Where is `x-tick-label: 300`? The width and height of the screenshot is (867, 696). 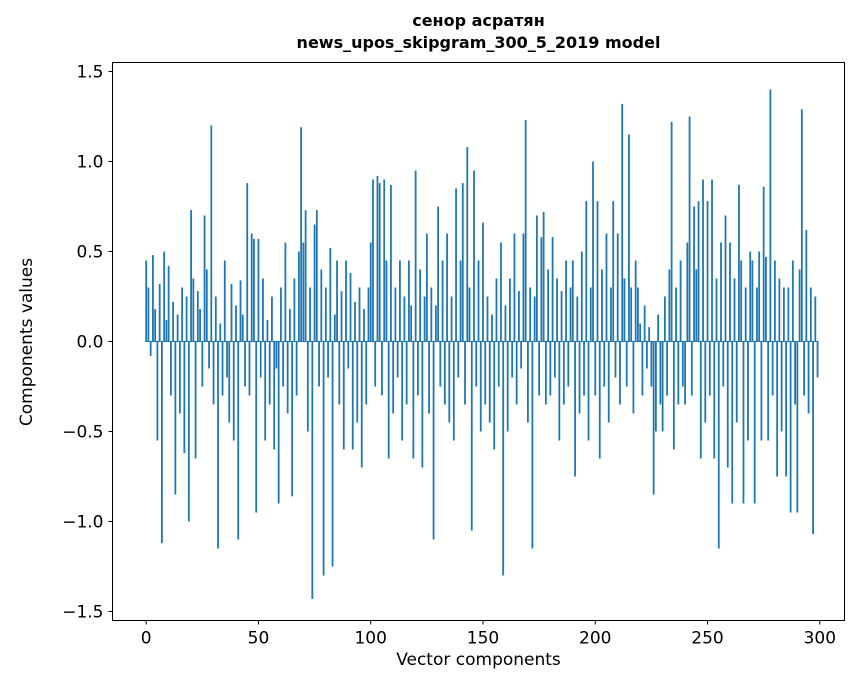
x-tick-label: 300 is located at coordinates (820, 639).